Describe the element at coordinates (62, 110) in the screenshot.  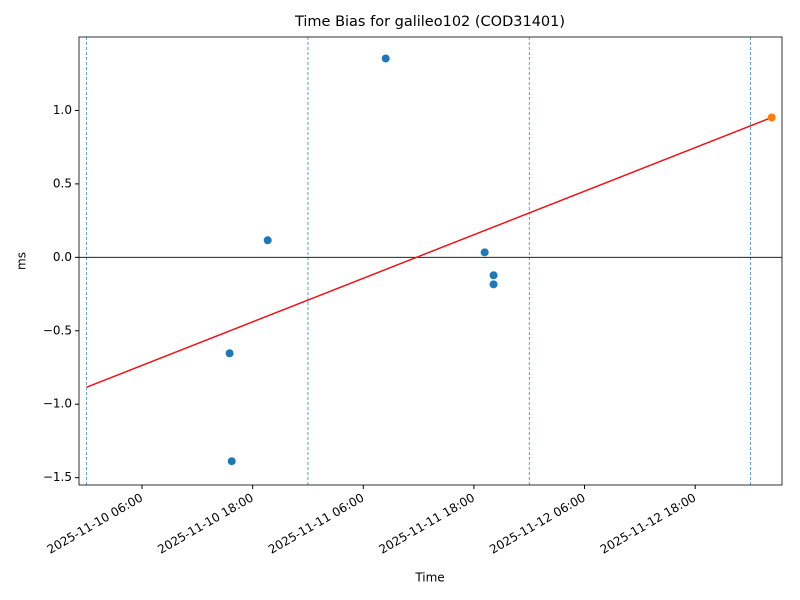
I see `y-tick-label: 1.0` at that location.